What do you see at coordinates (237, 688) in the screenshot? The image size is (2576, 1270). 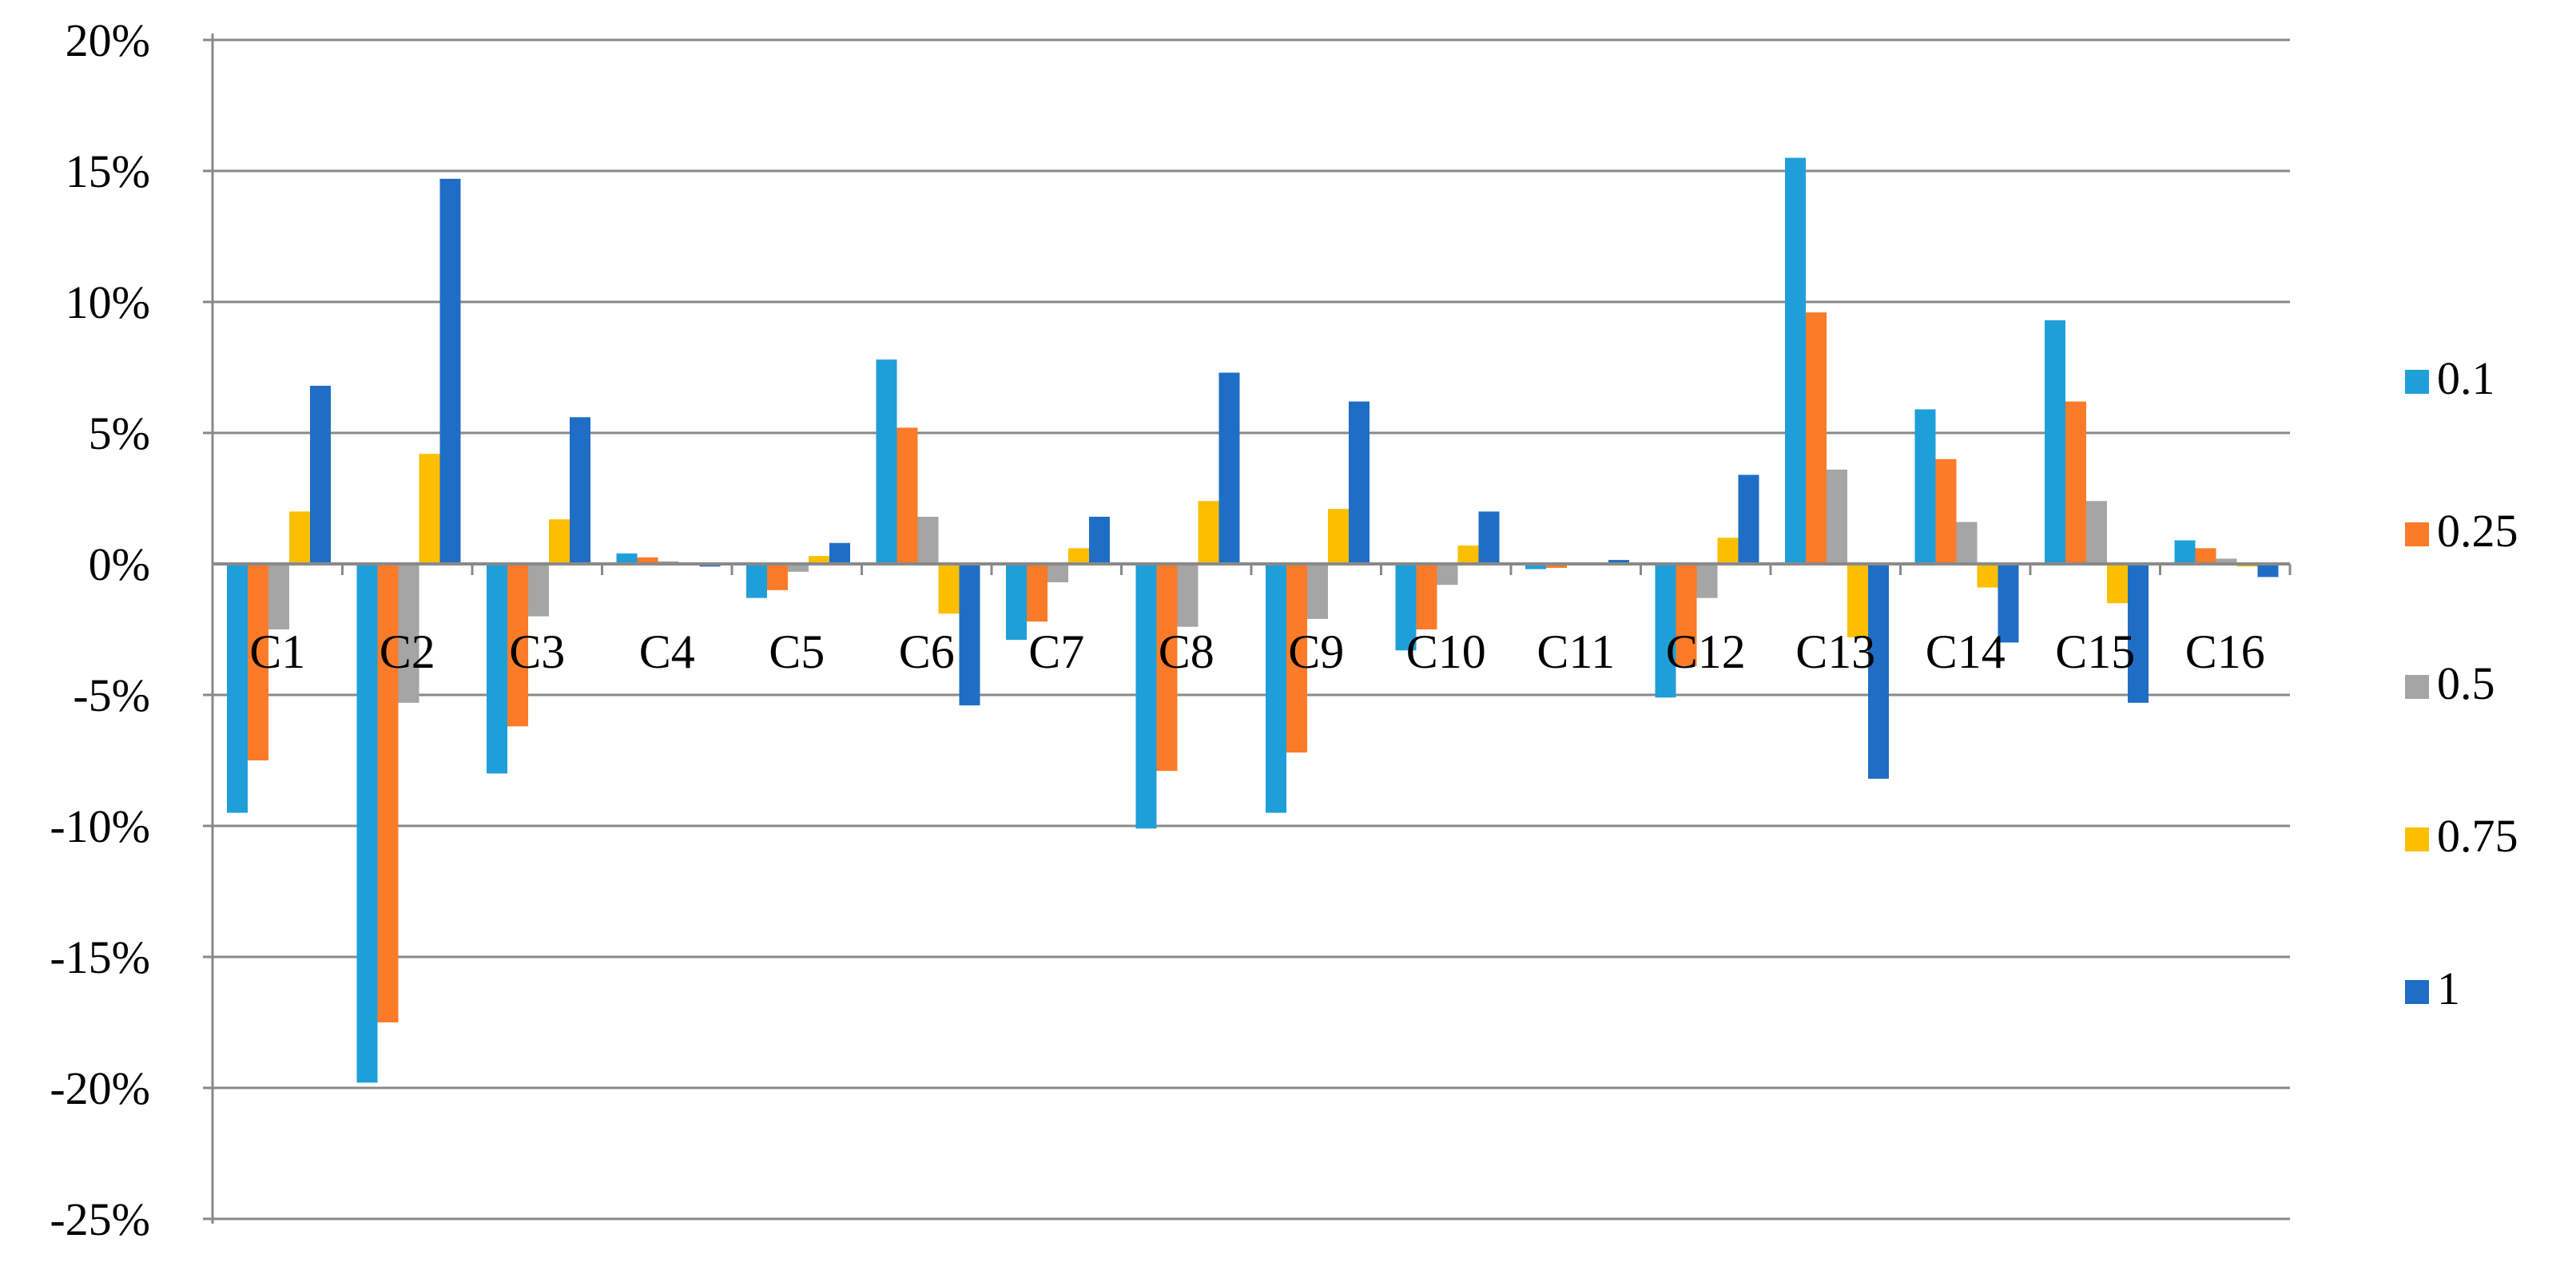 I see `bar-C1-series-0.1` at bounding box center [237, 688].